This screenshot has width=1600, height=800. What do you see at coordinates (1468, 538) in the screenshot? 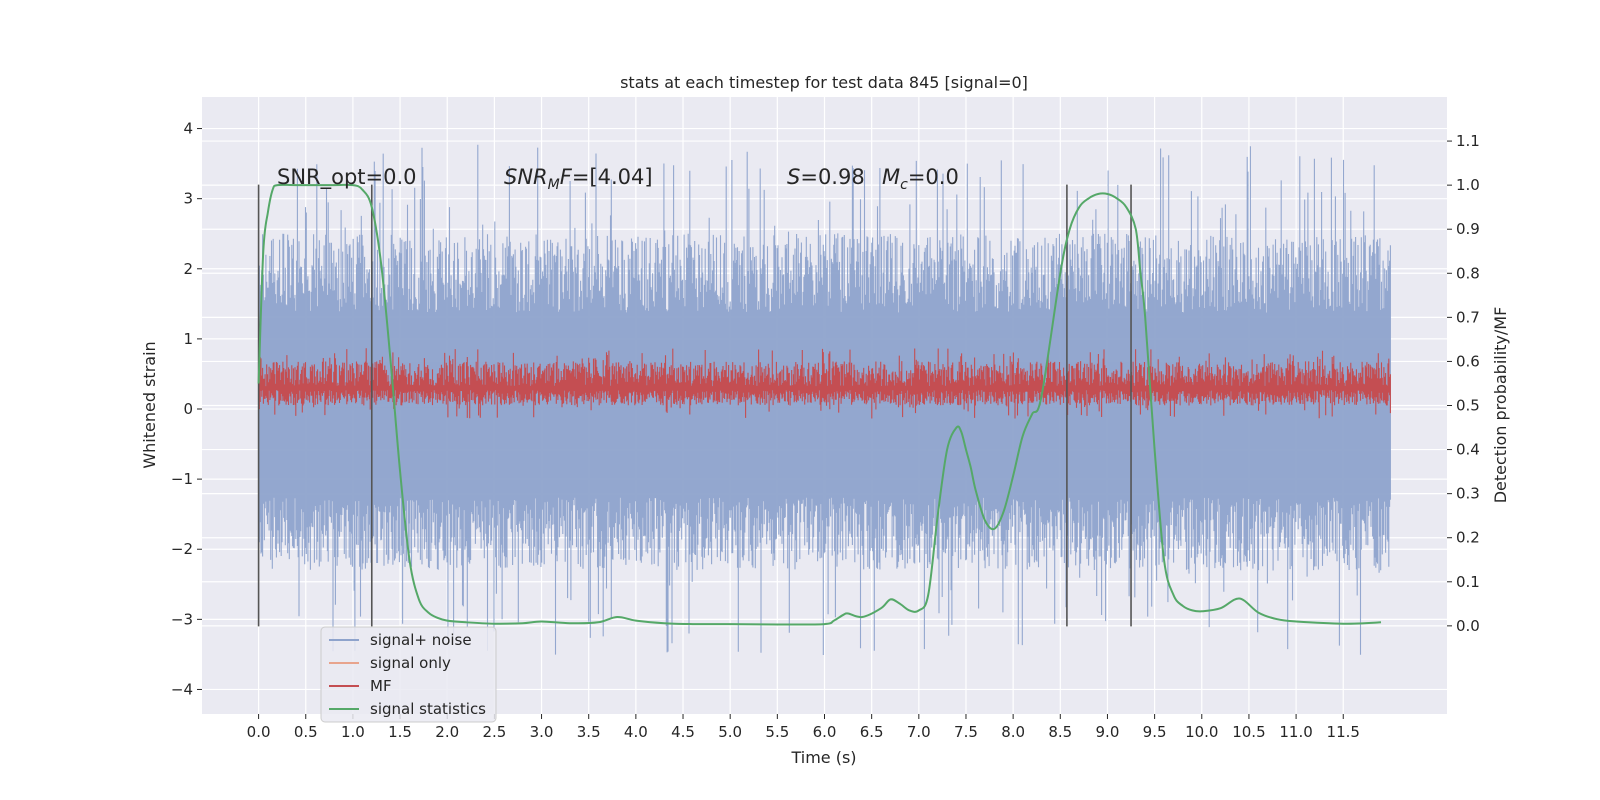
I see `y2-tick-label: 0.2` at bounding box center [1468, 538].